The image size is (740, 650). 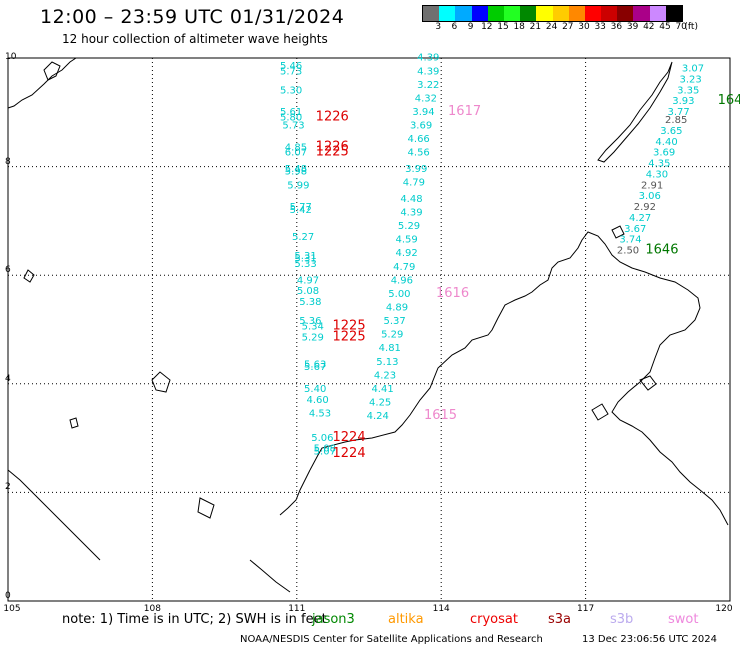 I want to click on legend-label: 30, so click(x=584, y=27).